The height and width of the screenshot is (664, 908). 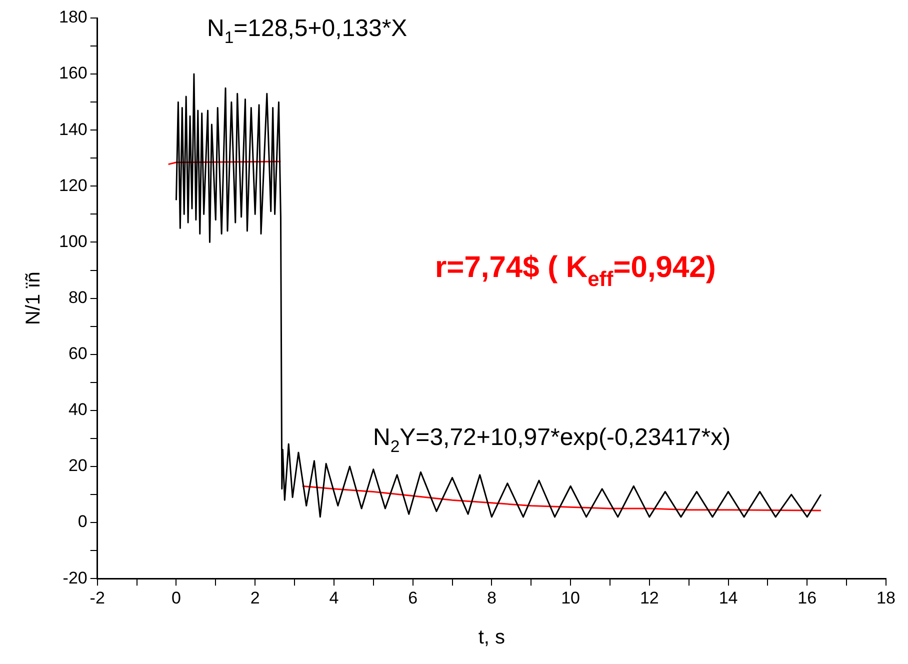 What do you see at coordinates (73, 129) in the screenshot?
I see `y-tick-label: 140` at bounding box center [73, 129].